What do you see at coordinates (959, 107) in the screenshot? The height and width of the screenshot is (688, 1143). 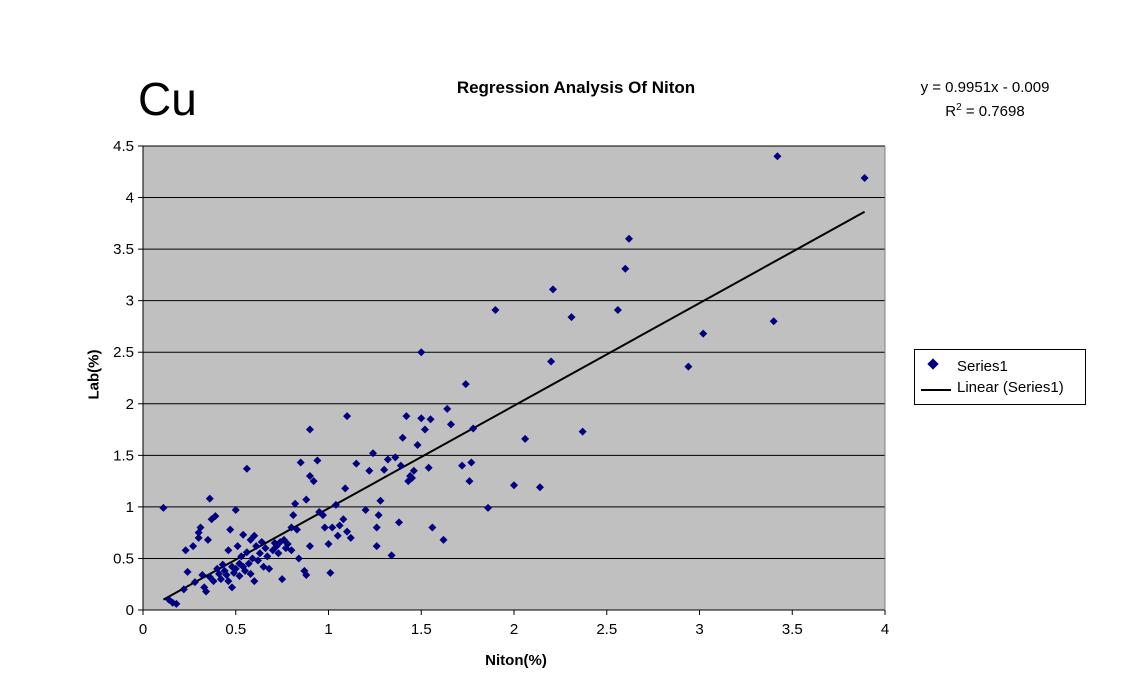 I see `r2-superscript: 2` at bounding box center [959, 107].